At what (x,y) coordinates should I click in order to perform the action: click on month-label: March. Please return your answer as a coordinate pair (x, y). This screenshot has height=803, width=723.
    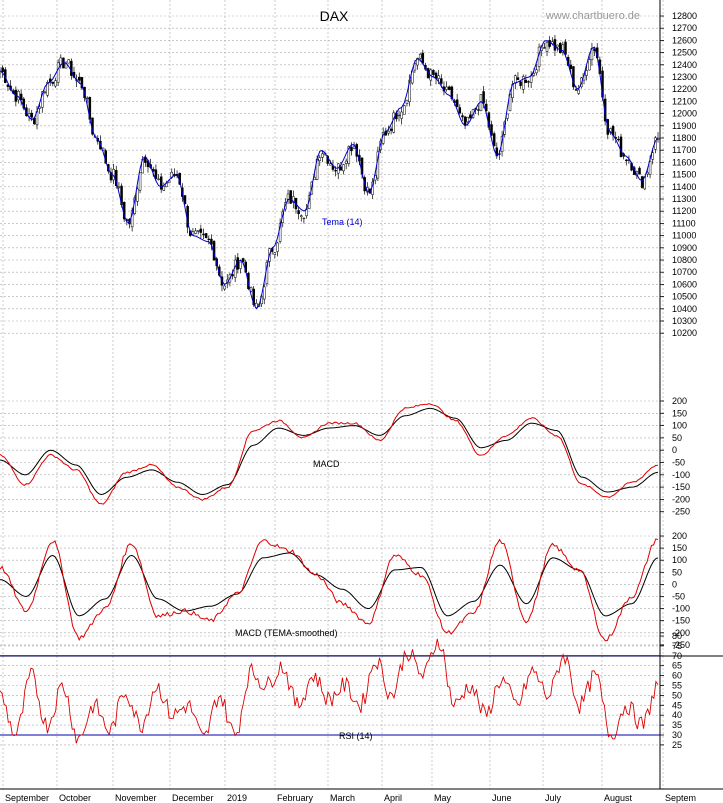
    Looking at the image, I should click on (342, 798).